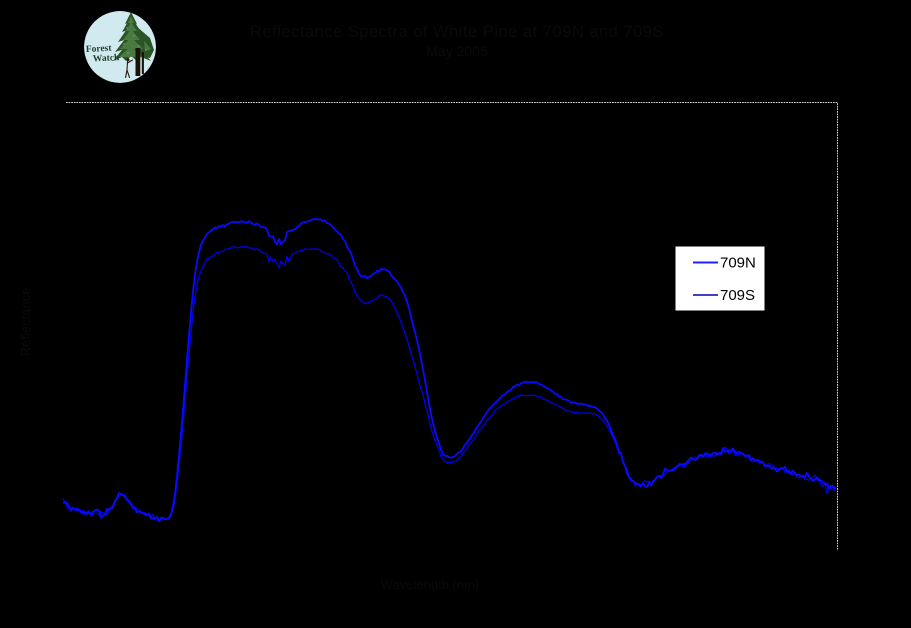 Image resolution: width=911 pixels, height=628 pixels. What do you see at coordinates (107, 58) in the screenshot?
I see `svg-text: Watch` at bounding box center [107, 58].